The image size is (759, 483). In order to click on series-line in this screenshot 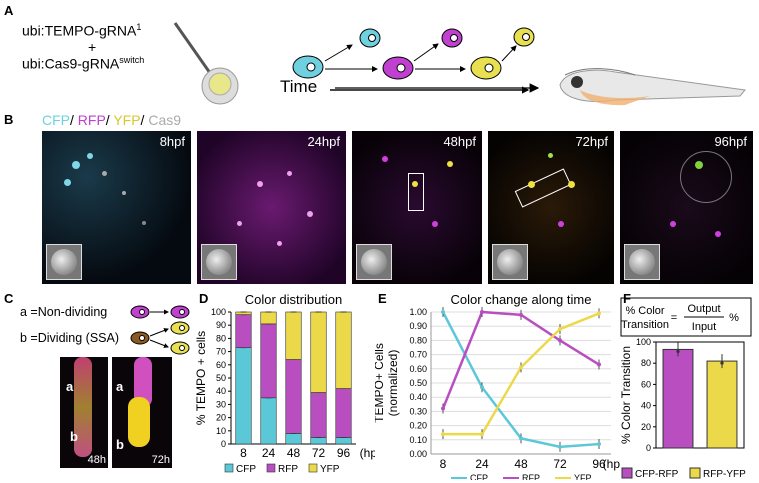, I will do `click(521, 374)`.